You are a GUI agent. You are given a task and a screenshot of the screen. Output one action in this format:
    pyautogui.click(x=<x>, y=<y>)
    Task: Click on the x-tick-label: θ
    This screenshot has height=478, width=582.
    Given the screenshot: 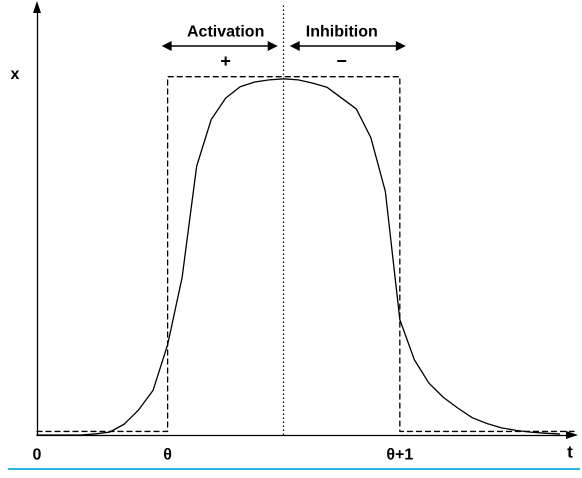 What is the action you would take?
    pyautogui.click(x=167, y=455)
    